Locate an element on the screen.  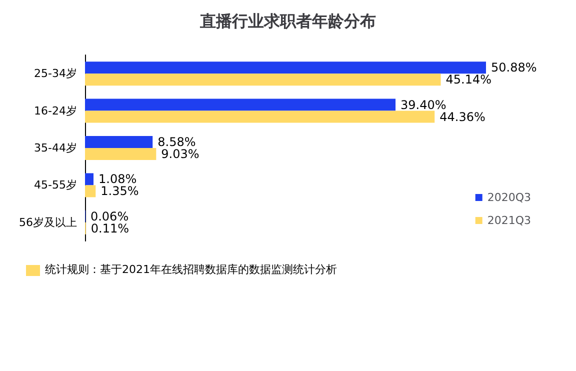
data-label: 1.35% is located at coordinates (119, 191).